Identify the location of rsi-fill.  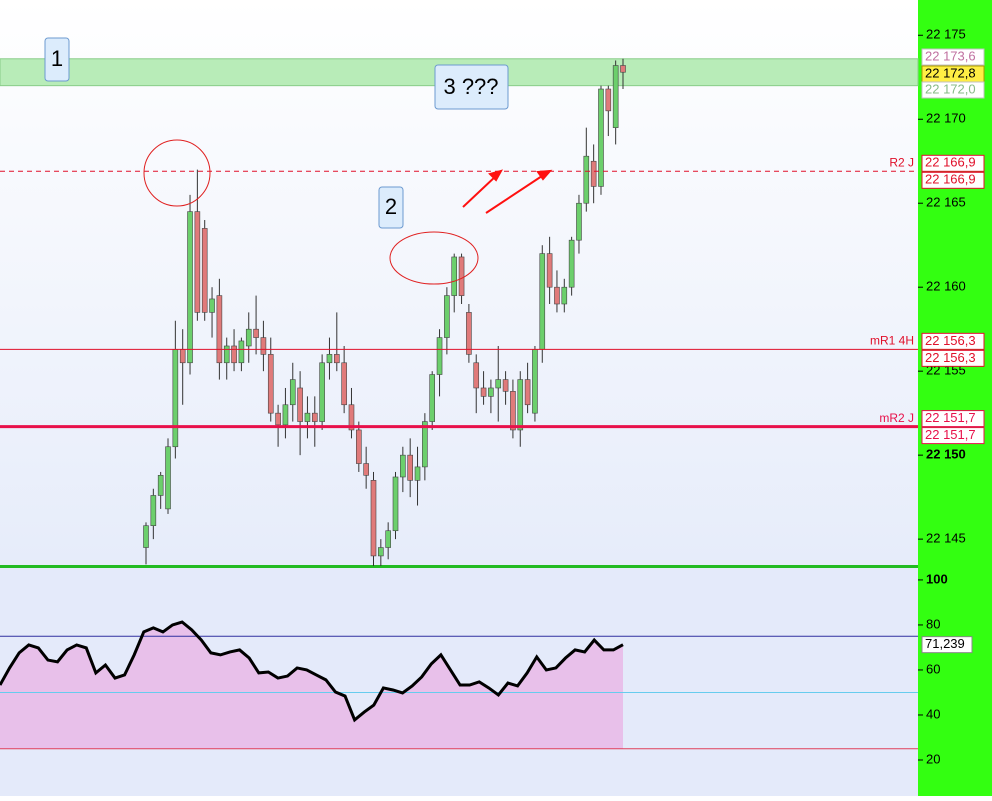
(311, 685).